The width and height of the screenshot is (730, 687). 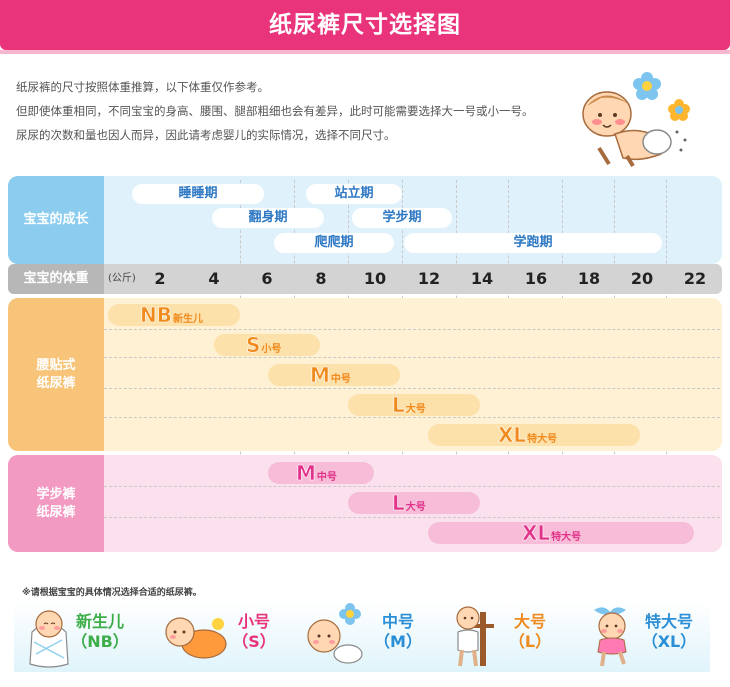 What do you see at coordinates (187, 319) in the screenshot?
I see `size-label: 新生儿` at bounding box center [187, 319].